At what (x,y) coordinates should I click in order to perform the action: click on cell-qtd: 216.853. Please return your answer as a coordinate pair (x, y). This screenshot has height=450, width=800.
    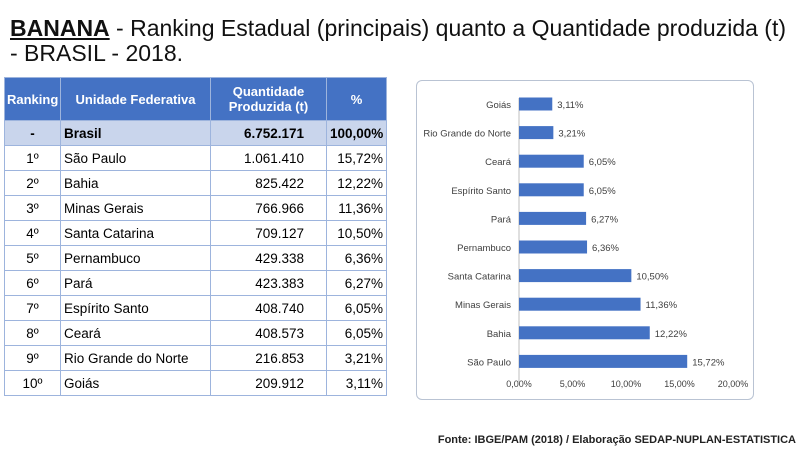
    Looking at the image, I should click on (268, 358).